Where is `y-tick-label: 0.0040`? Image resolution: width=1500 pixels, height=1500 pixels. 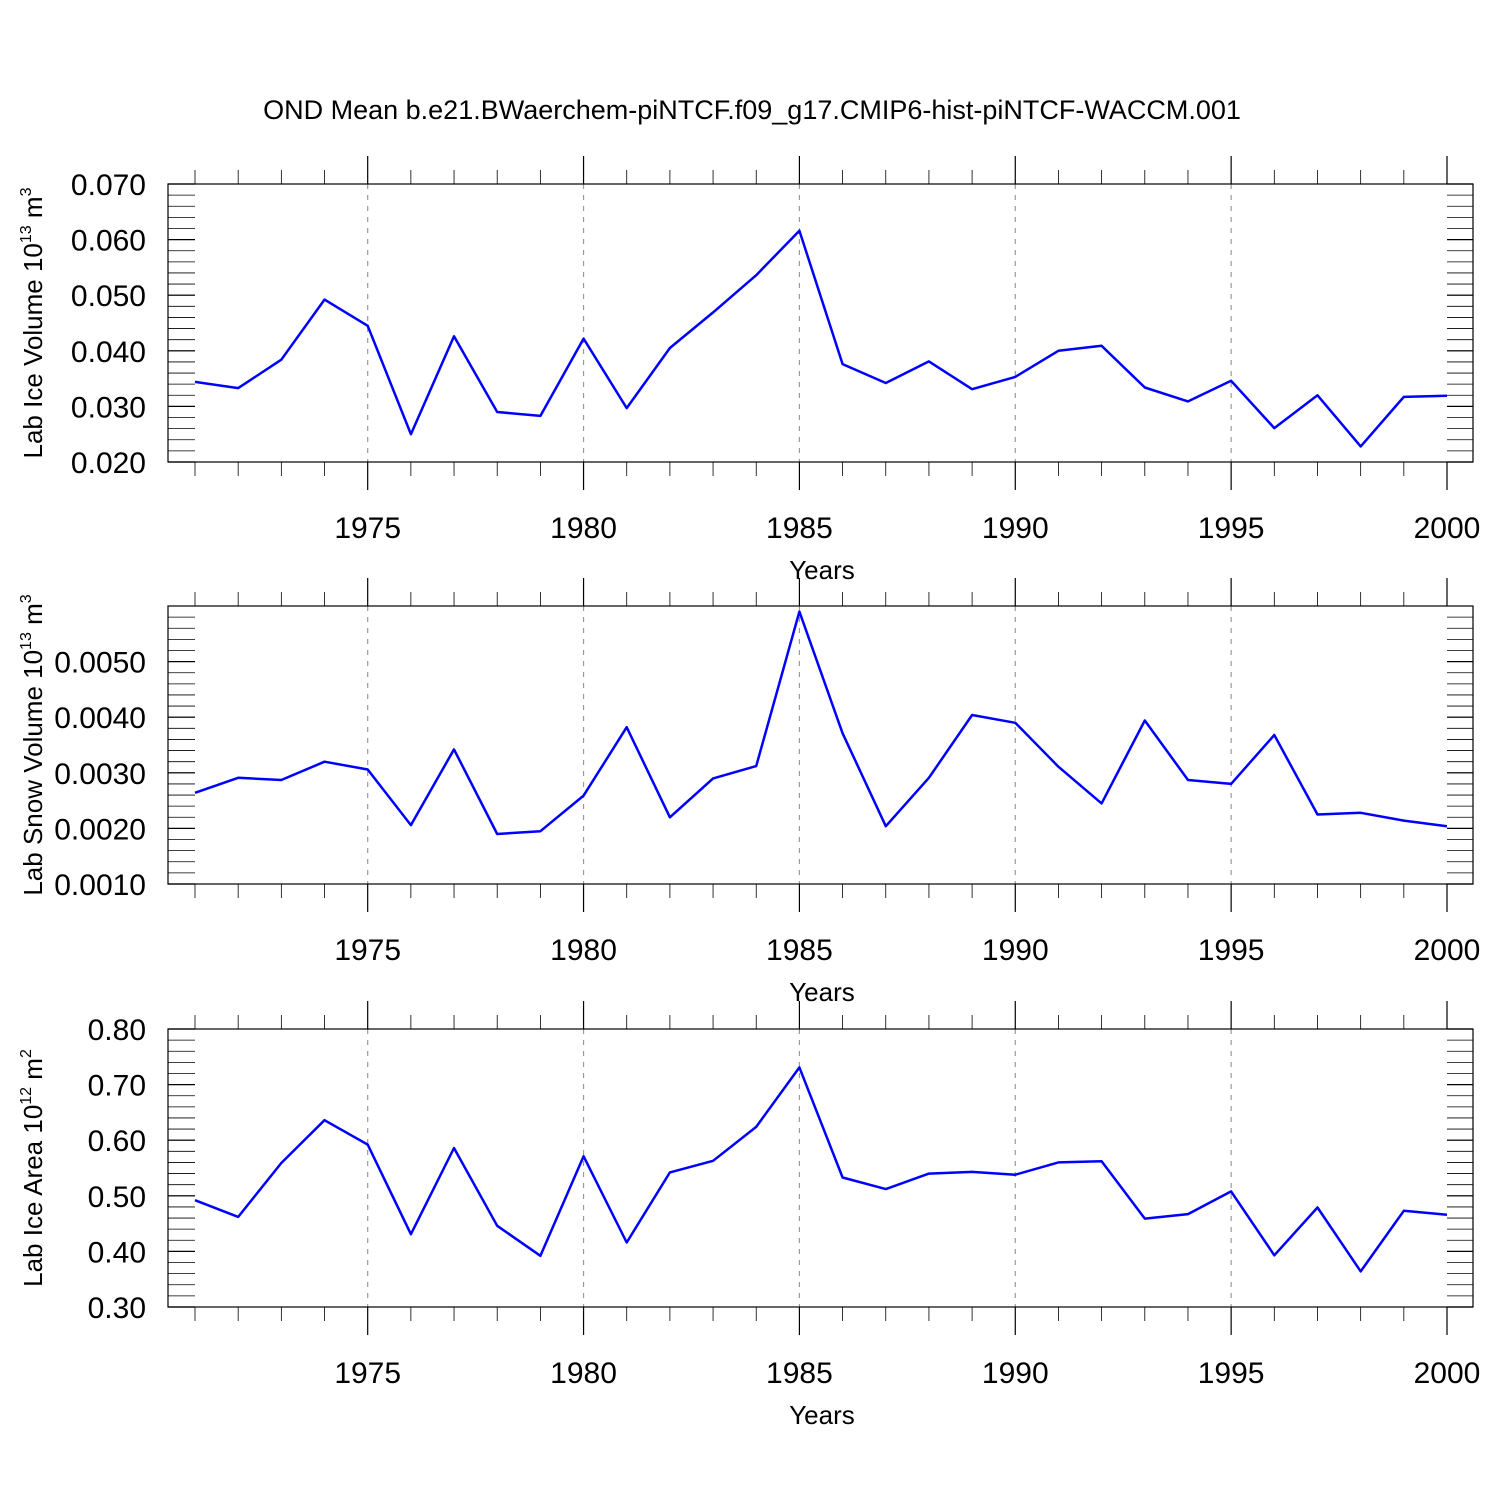
y-tick-label: 0.0040 is located at coordinates (100, 718).